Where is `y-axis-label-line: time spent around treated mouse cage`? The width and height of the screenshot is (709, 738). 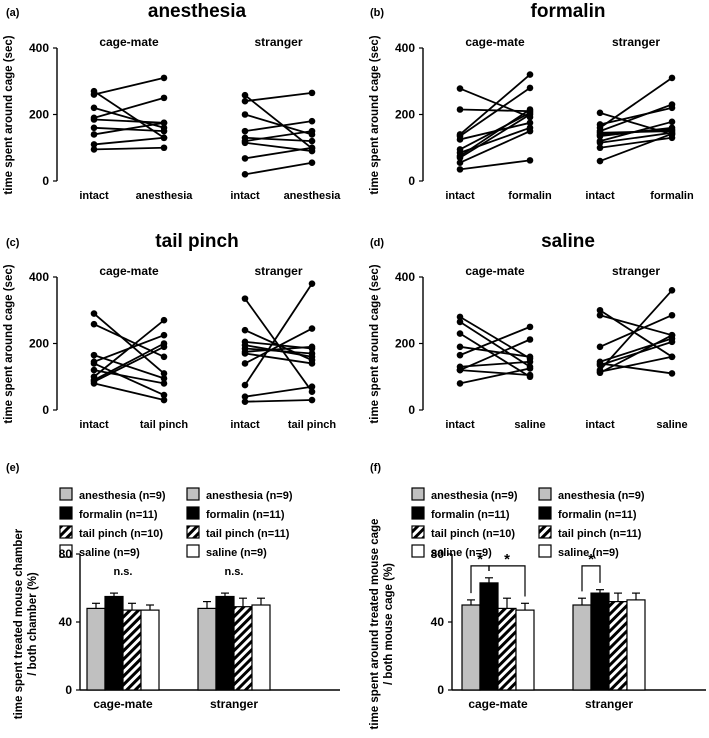
y-axis-label-line: time spent around treated mouse cage is located at coordinates (375, 624).